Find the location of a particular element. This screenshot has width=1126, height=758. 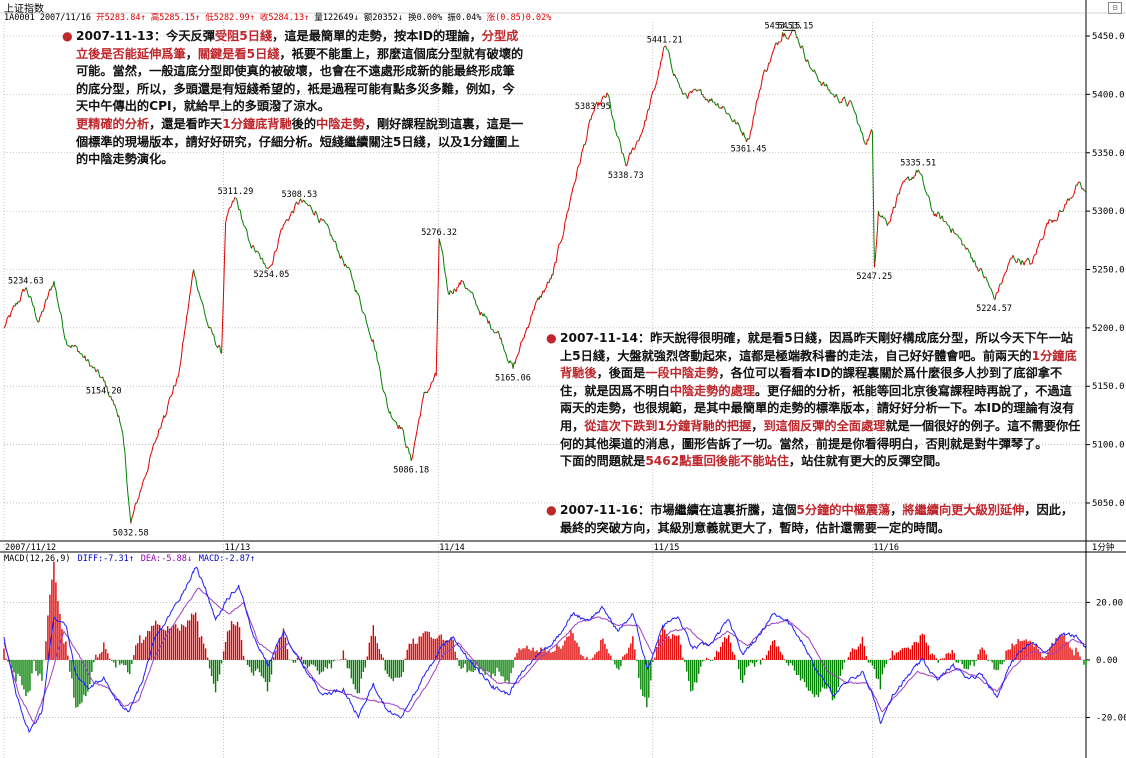

macd-legend-item: DIFF:-7.31↑ is located at coordinates (106, 559).